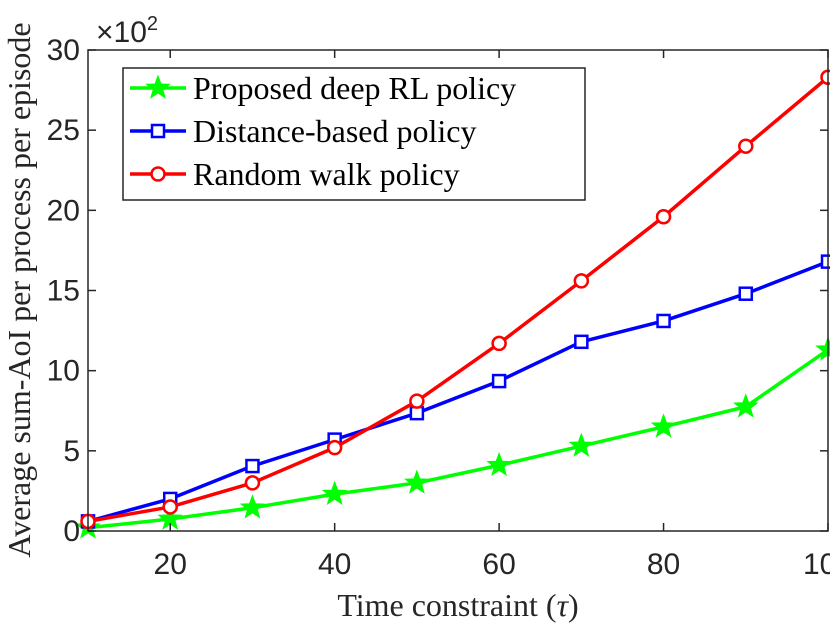 The width and height of the screenshot is (830, 627). What do you see at coordinates (71, 531) in the screenshot?
I see `y-tick-label: 0` at bounding box center [71, 531].